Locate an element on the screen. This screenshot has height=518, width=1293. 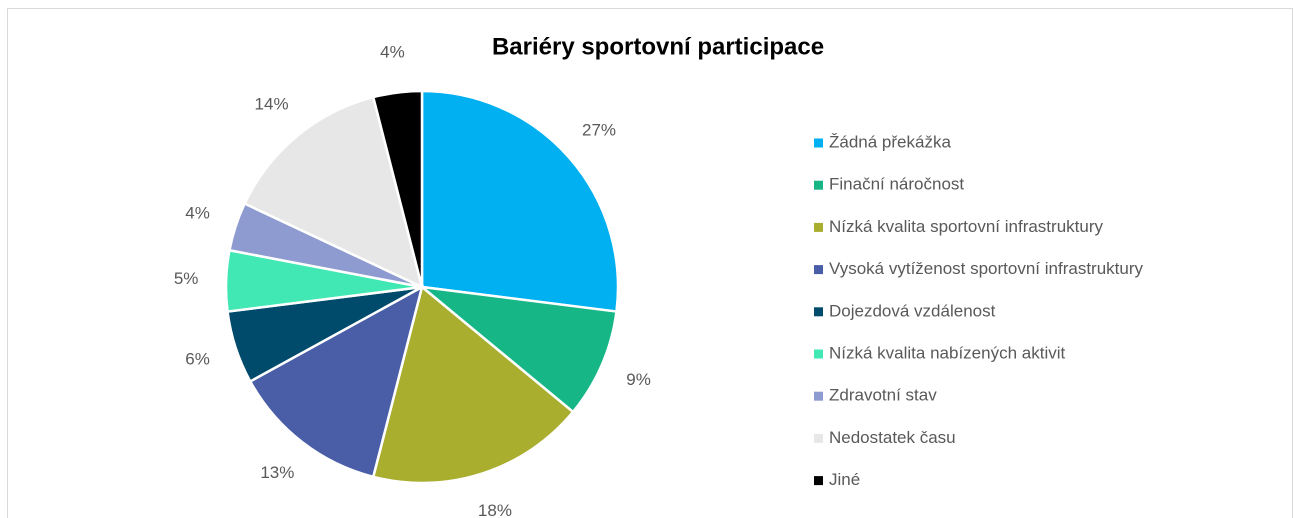
legend-label: Jiné is located at coordinates (844, 479).